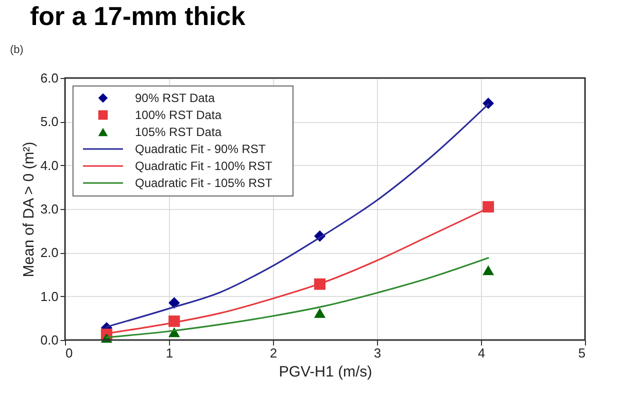 Image resolution: width=643 pixels, height=413 pixels. What do you see at coordinates (204, 166) in the screenshot?
I see `legend-label: Quadratic Fit - 100% RST` at bounding box center [204, 166].